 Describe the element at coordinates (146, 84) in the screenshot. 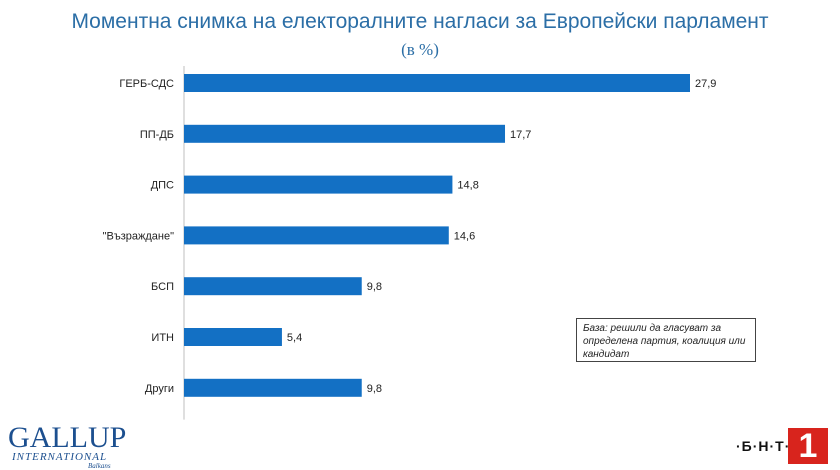

I see `category-label-0: ГЕРБ-СДС` at that location.